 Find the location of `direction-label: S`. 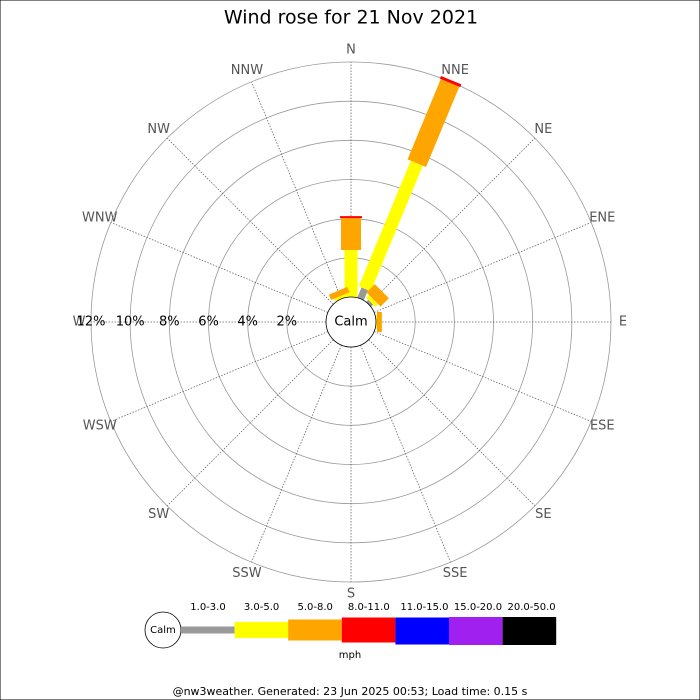

direction-label: S is located at coordinates (351, 594).